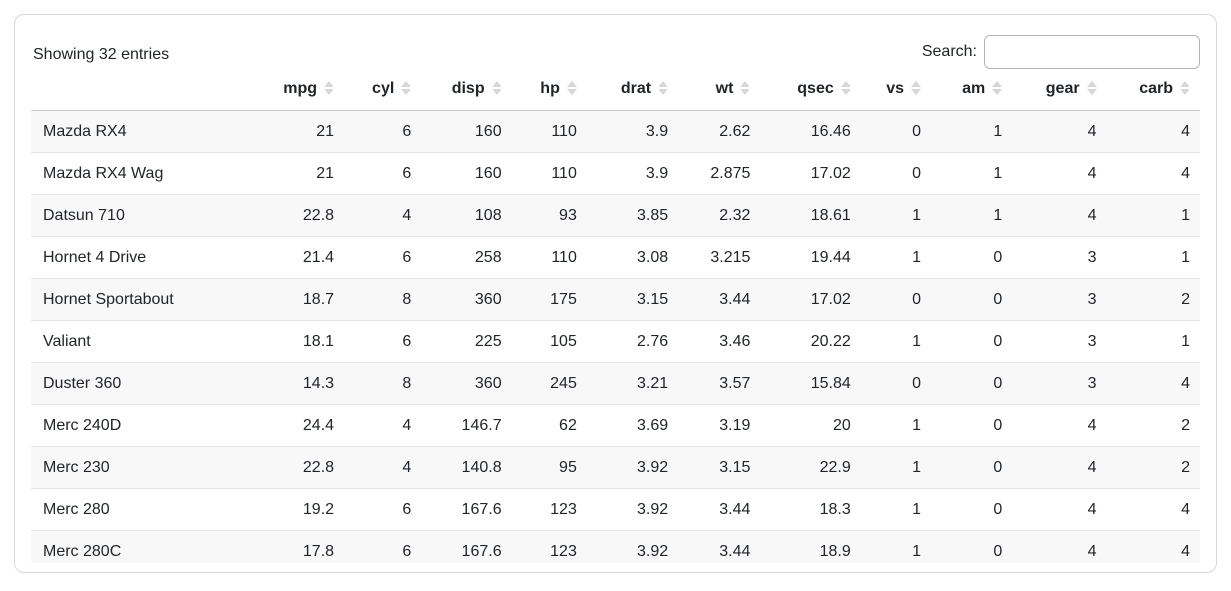  What do you see at coordinates (308, 546) in the screenshot?
I see `data-cell: 17.8` at bounding box center [308, 546].